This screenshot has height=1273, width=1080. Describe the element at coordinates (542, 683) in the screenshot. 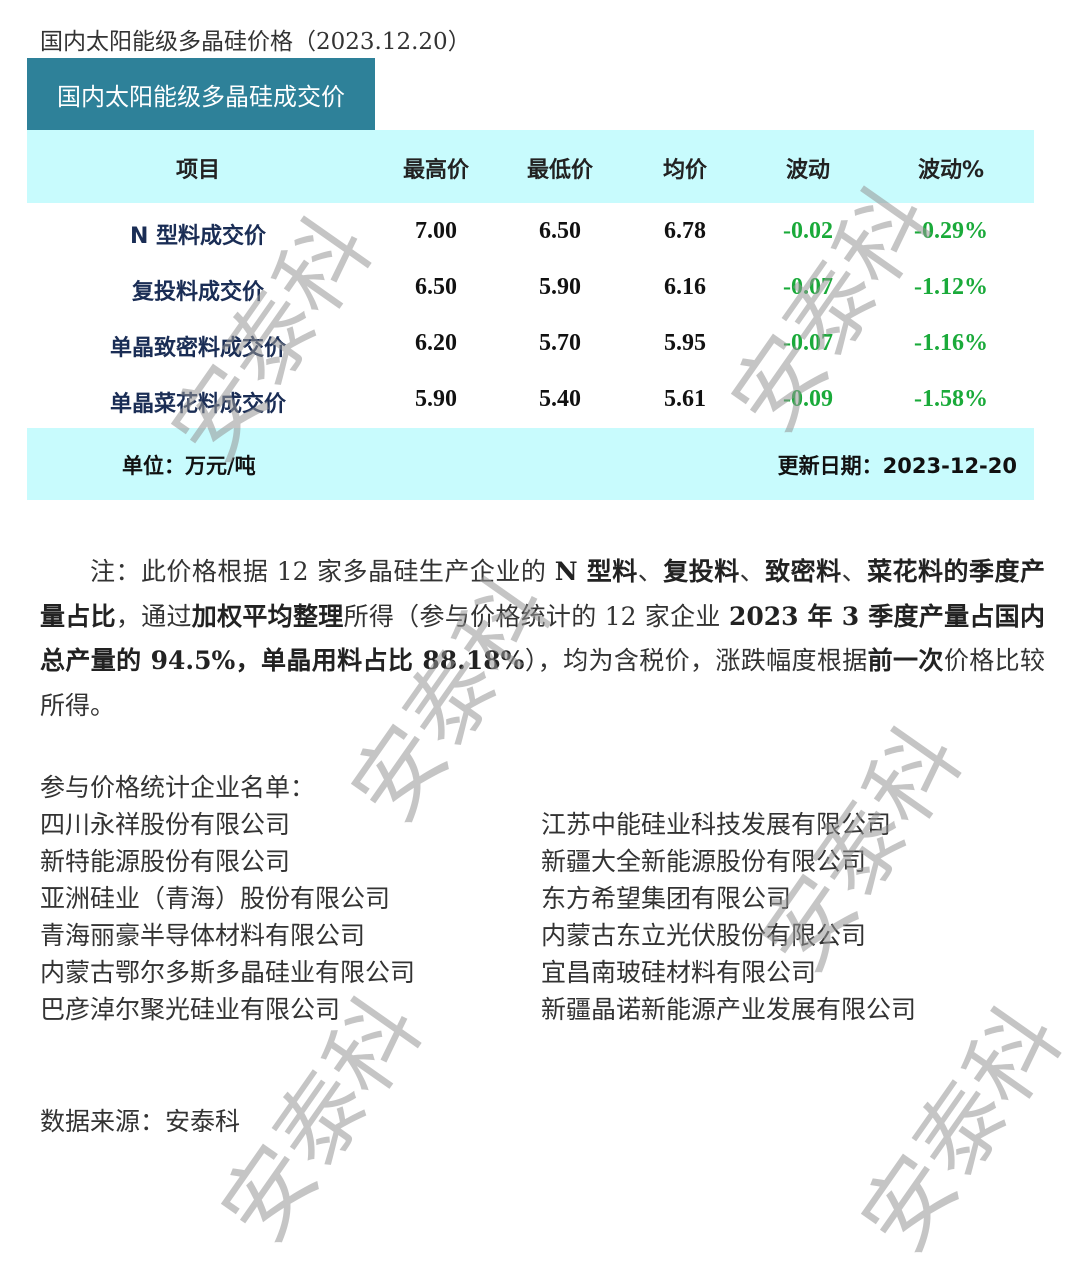

I see `note-segment: 价格比较所得。` at that location.